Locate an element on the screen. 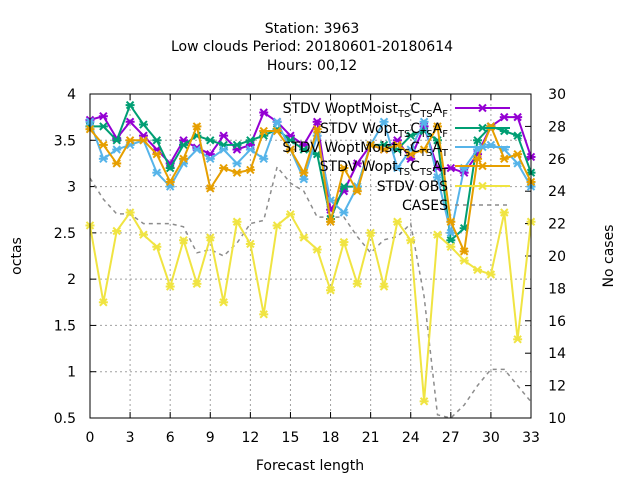 This screenshot has width=640, height=480. y-tick-label: 2 is located at coordinates (71, 280).